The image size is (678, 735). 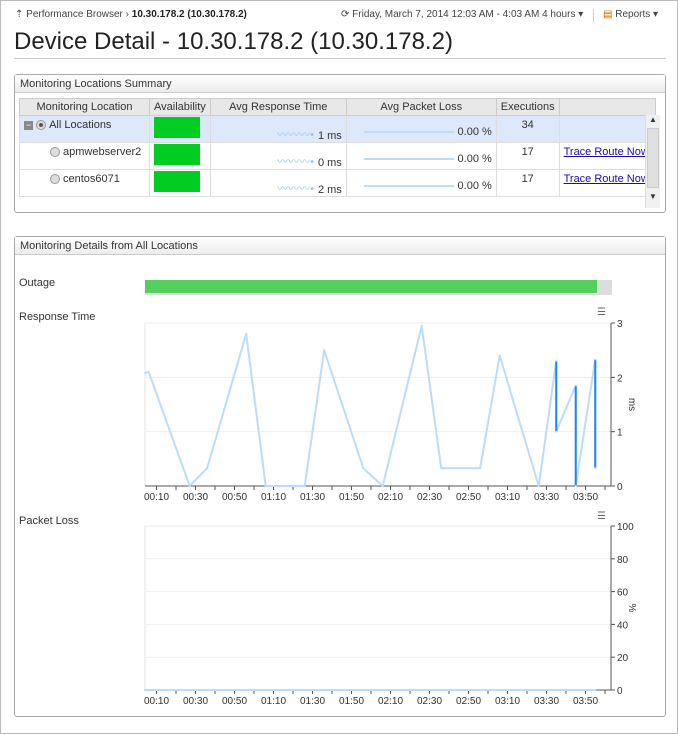 What do you see at coordinates (28, 125) in the screenshot?
I see `collapse-icon: −` at bounding box center [28, 125].